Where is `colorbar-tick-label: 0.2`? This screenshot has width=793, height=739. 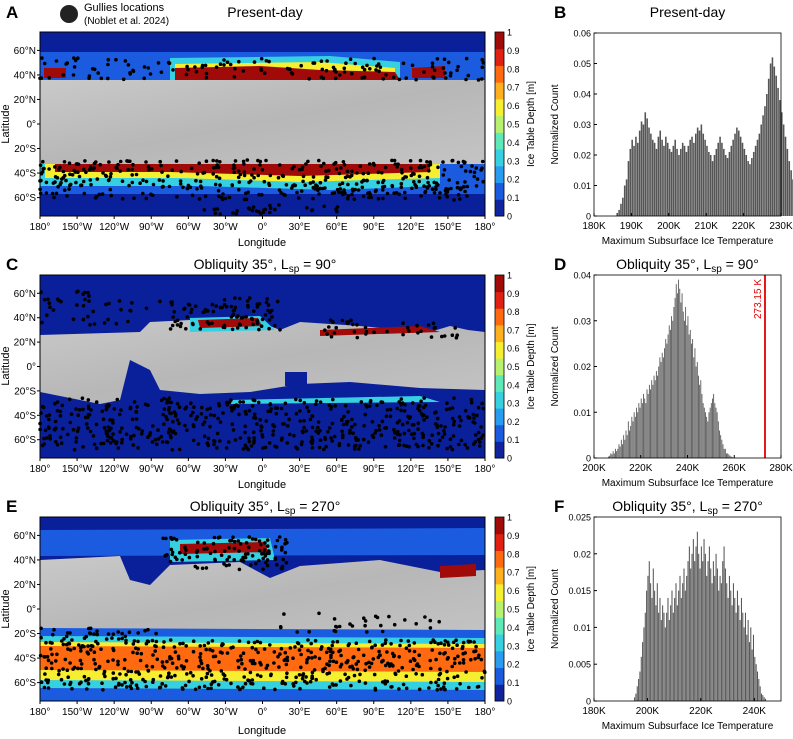 colorbar-tick-label: 0.2 is located at coordinates (513, 180).